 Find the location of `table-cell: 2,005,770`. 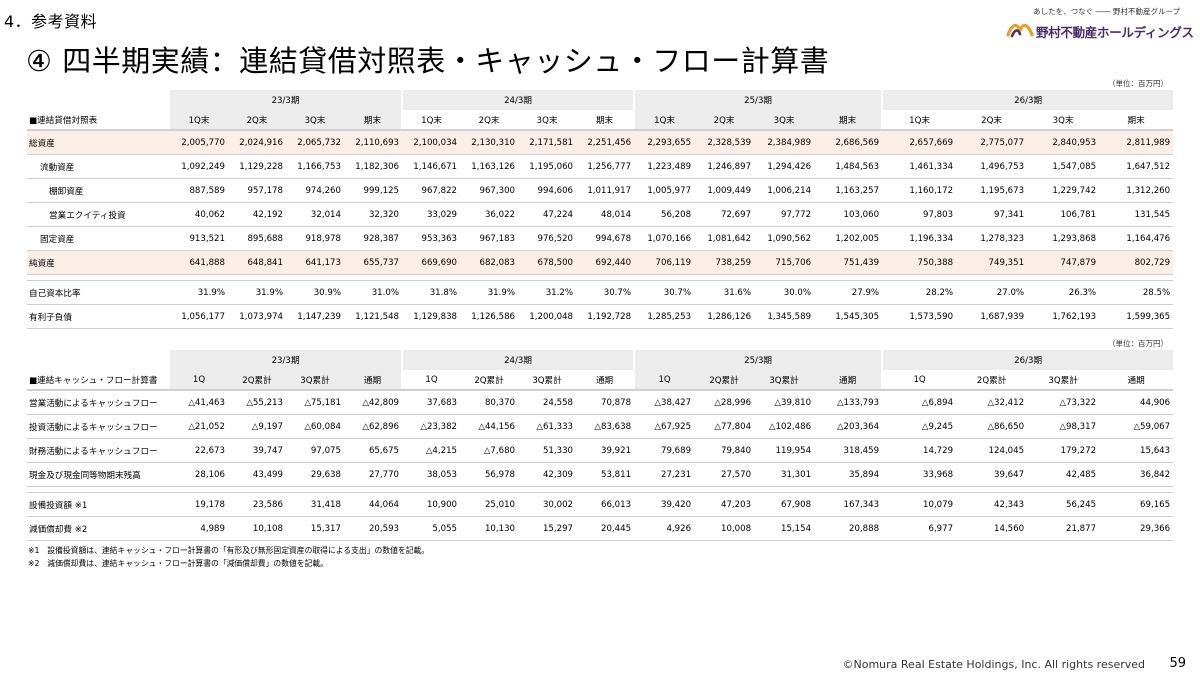

table-cell: 2,005,770 is located at coordinates (198, 142).